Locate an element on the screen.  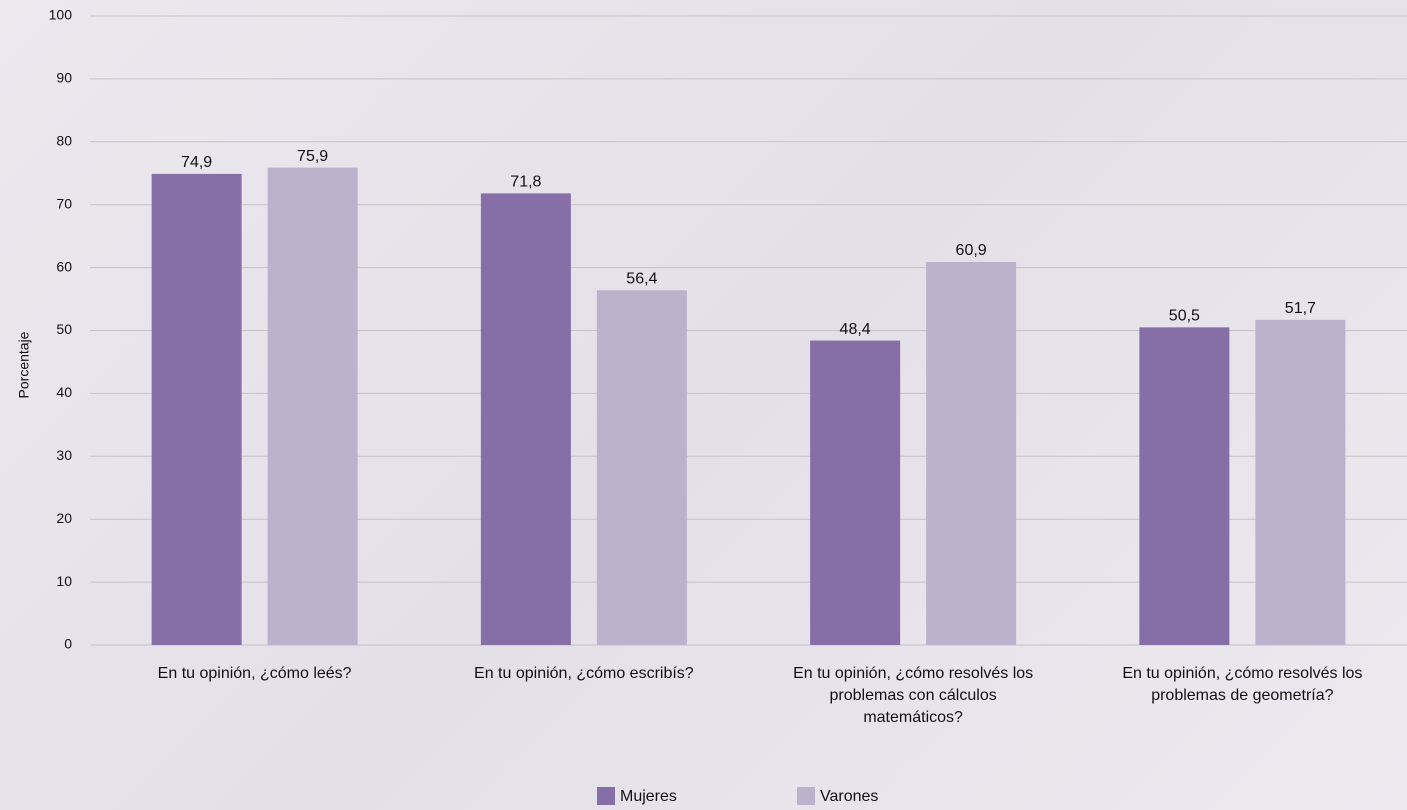
y-tick-label: 20 is located at coordinates (64, 518).